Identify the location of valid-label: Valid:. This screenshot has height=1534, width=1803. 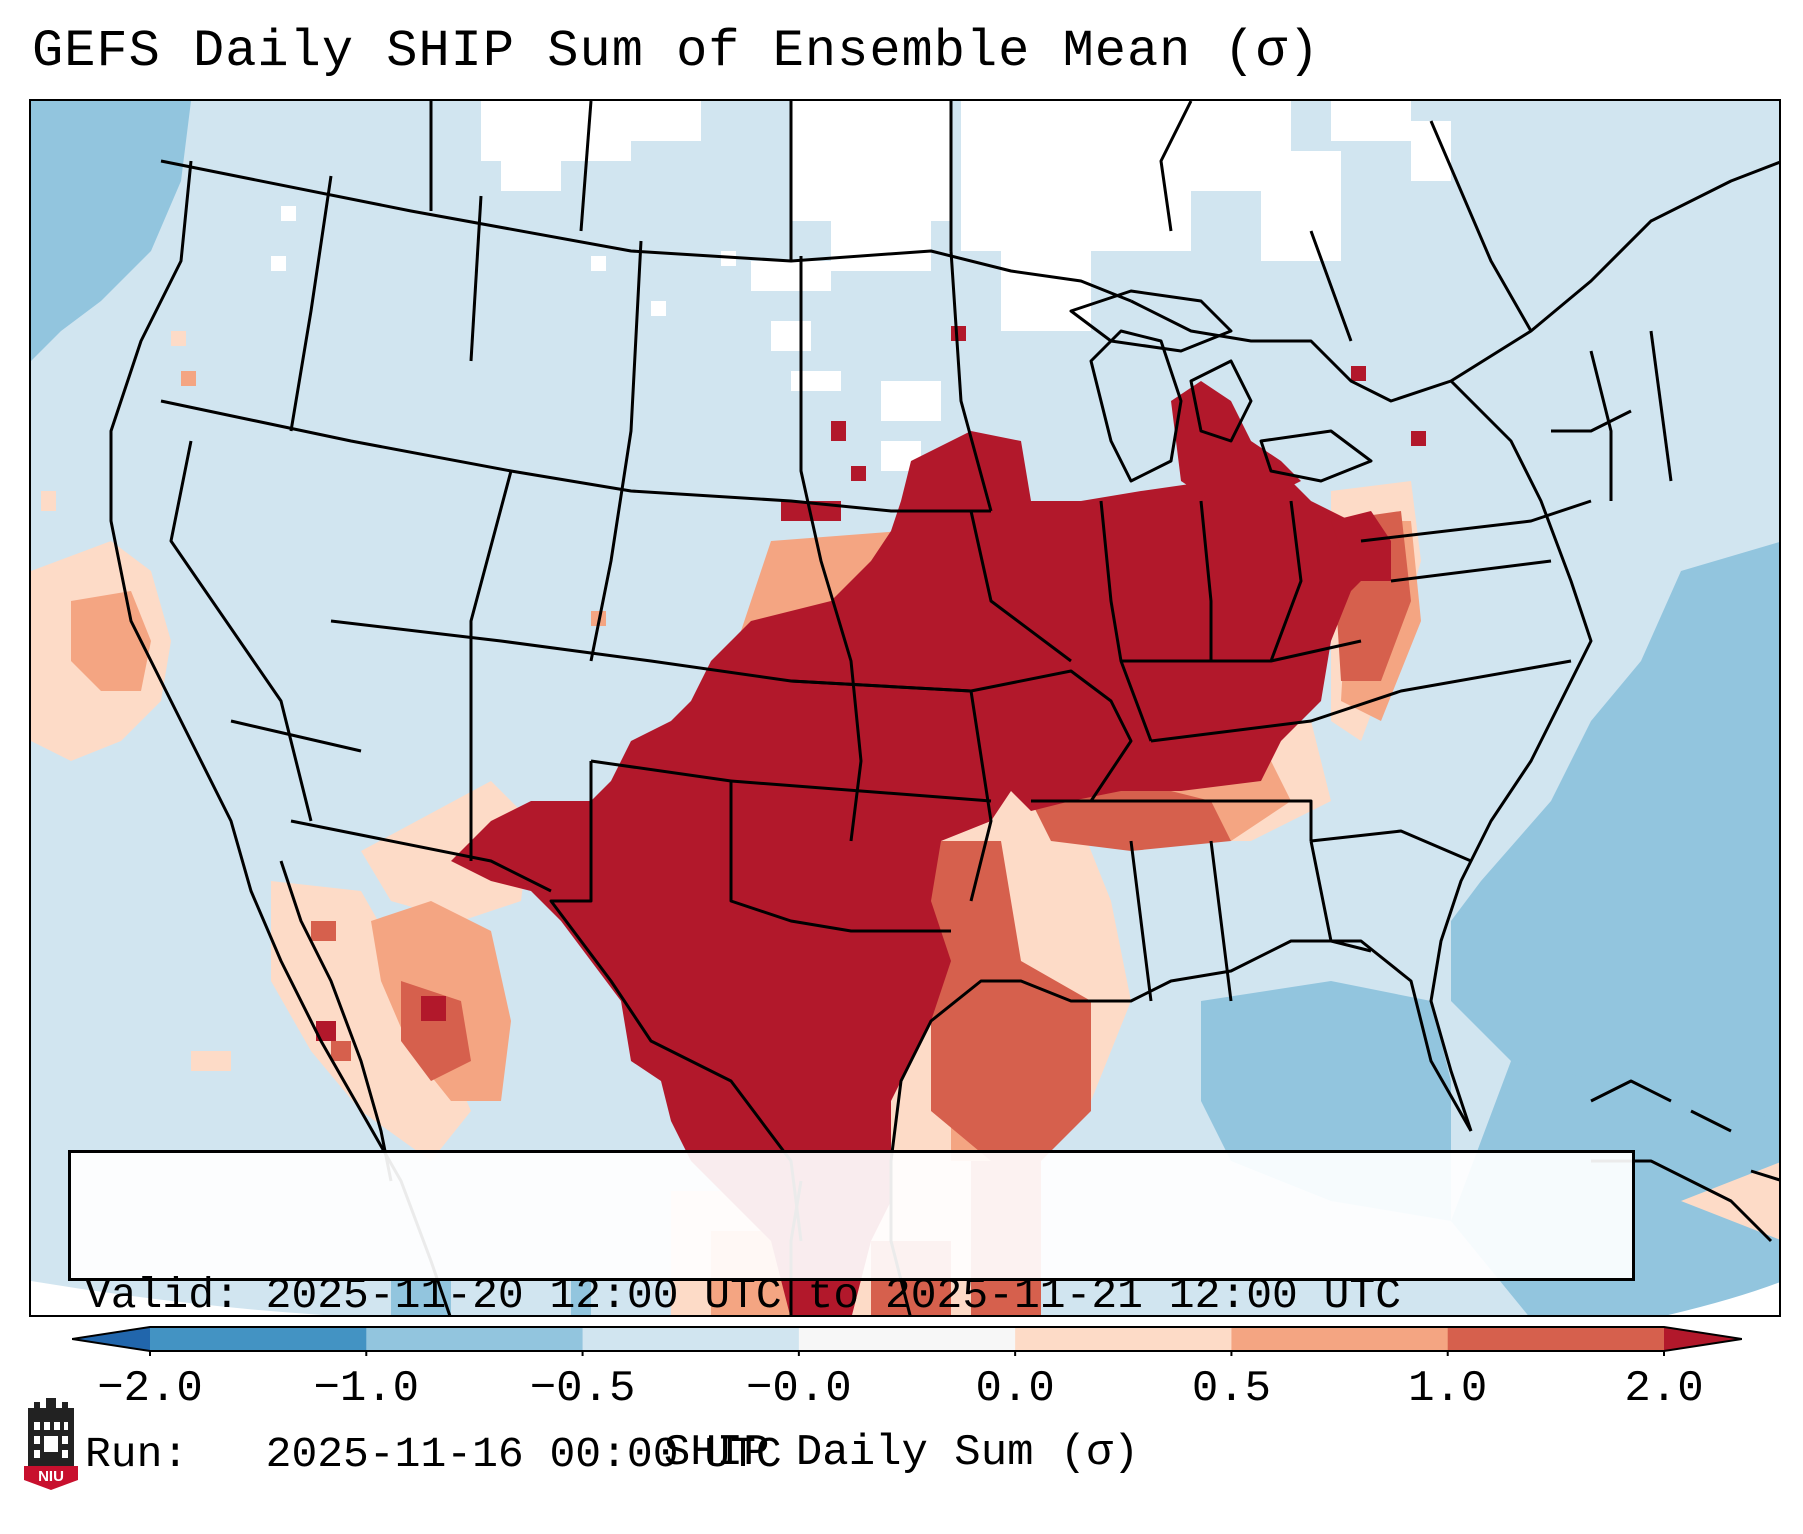
(162, 1295).